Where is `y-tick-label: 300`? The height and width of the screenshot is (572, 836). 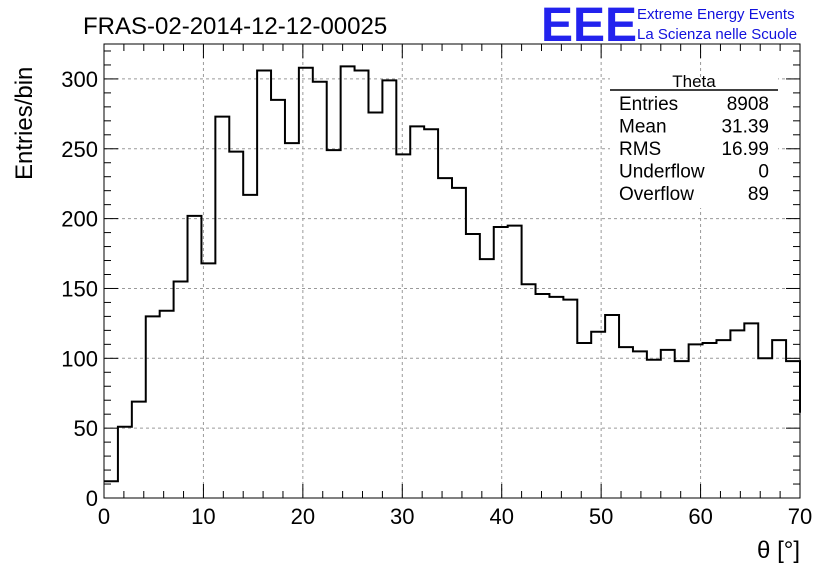
y-tick-label: 300 is located at coordinates (79, 79).